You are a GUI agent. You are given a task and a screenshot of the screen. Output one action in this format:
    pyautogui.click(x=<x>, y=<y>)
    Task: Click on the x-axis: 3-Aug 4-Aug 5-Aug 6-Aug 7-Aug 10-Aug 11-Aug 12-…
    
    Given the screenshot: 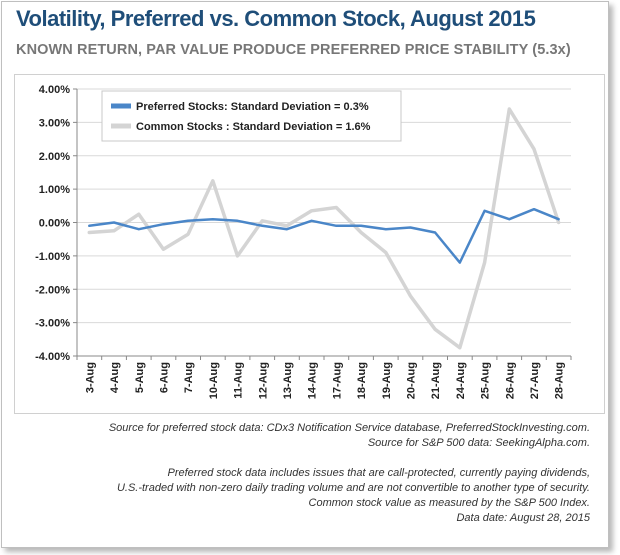 What is the action you would take?
    pyautogui.click(x=324, y=377)
    